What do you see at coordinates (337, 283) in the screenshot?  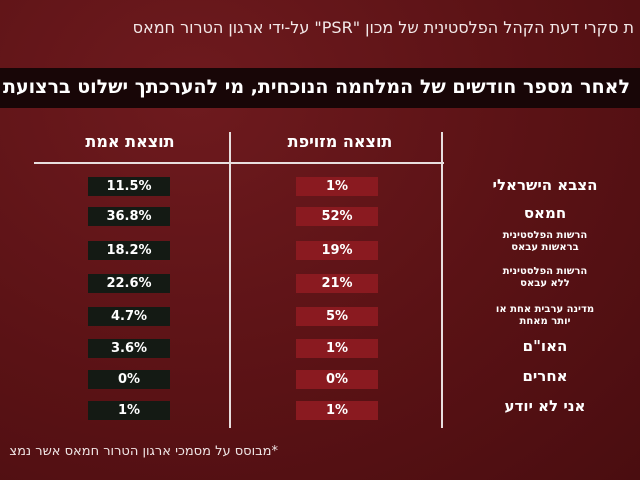 I see `fake-value-cell: 21%` at bounding box center [337, 283].